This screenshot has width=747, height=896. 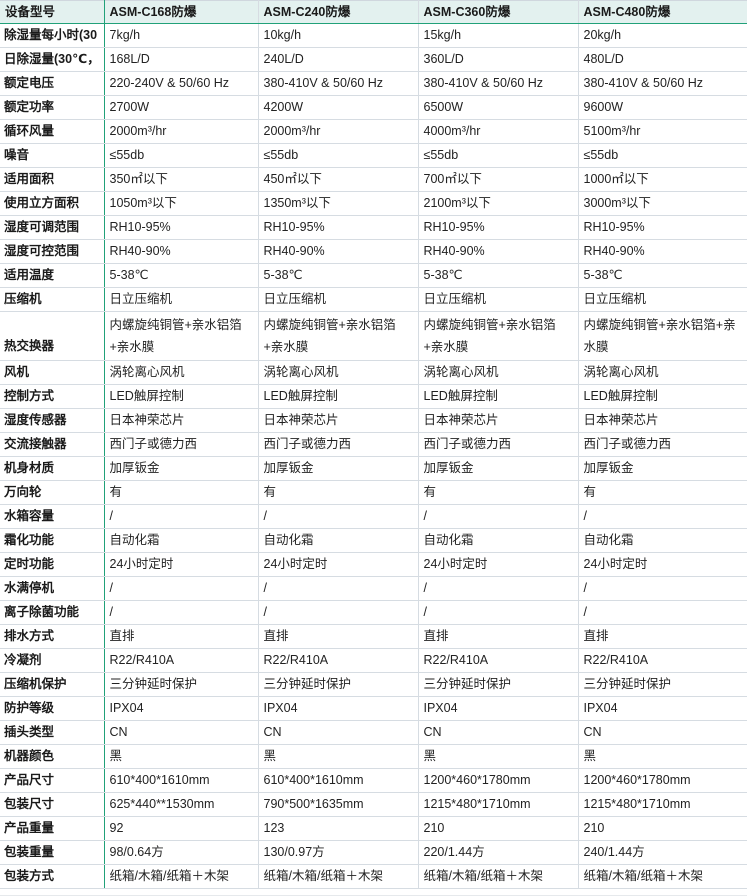 I want to click on row-label-cell: 湿度传感器, so click(x=52, y=420).